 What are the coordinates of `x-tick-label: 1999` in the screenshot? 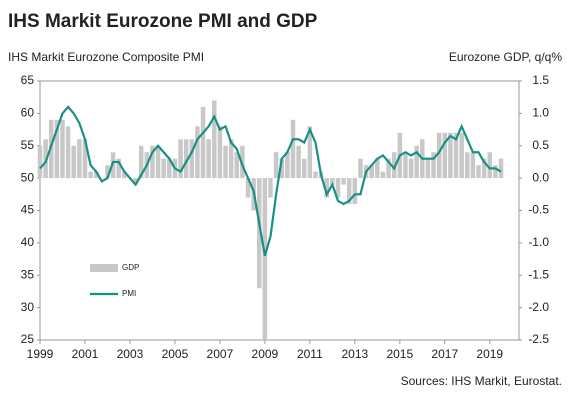 It's located at (40, 354).